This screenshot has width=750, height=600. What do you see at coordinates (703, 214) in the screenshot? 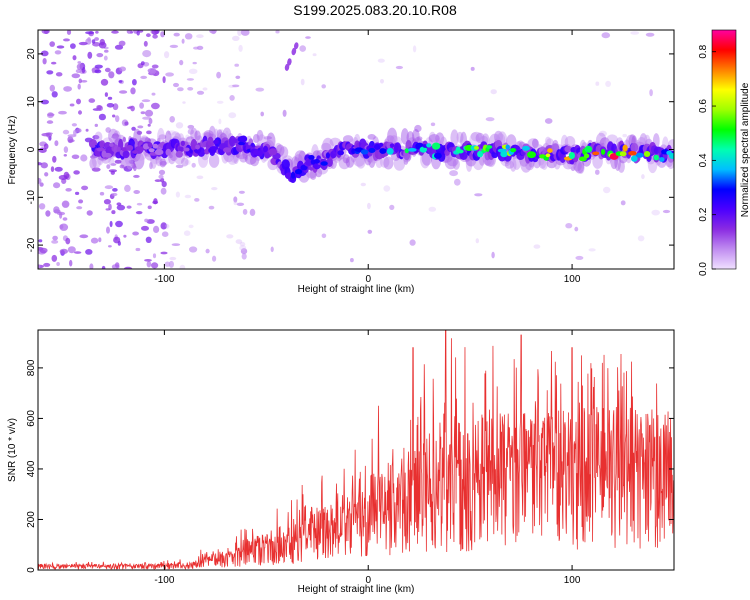
I see `colorbar-tick-label: 0.2` at bounding box center [703, 214].